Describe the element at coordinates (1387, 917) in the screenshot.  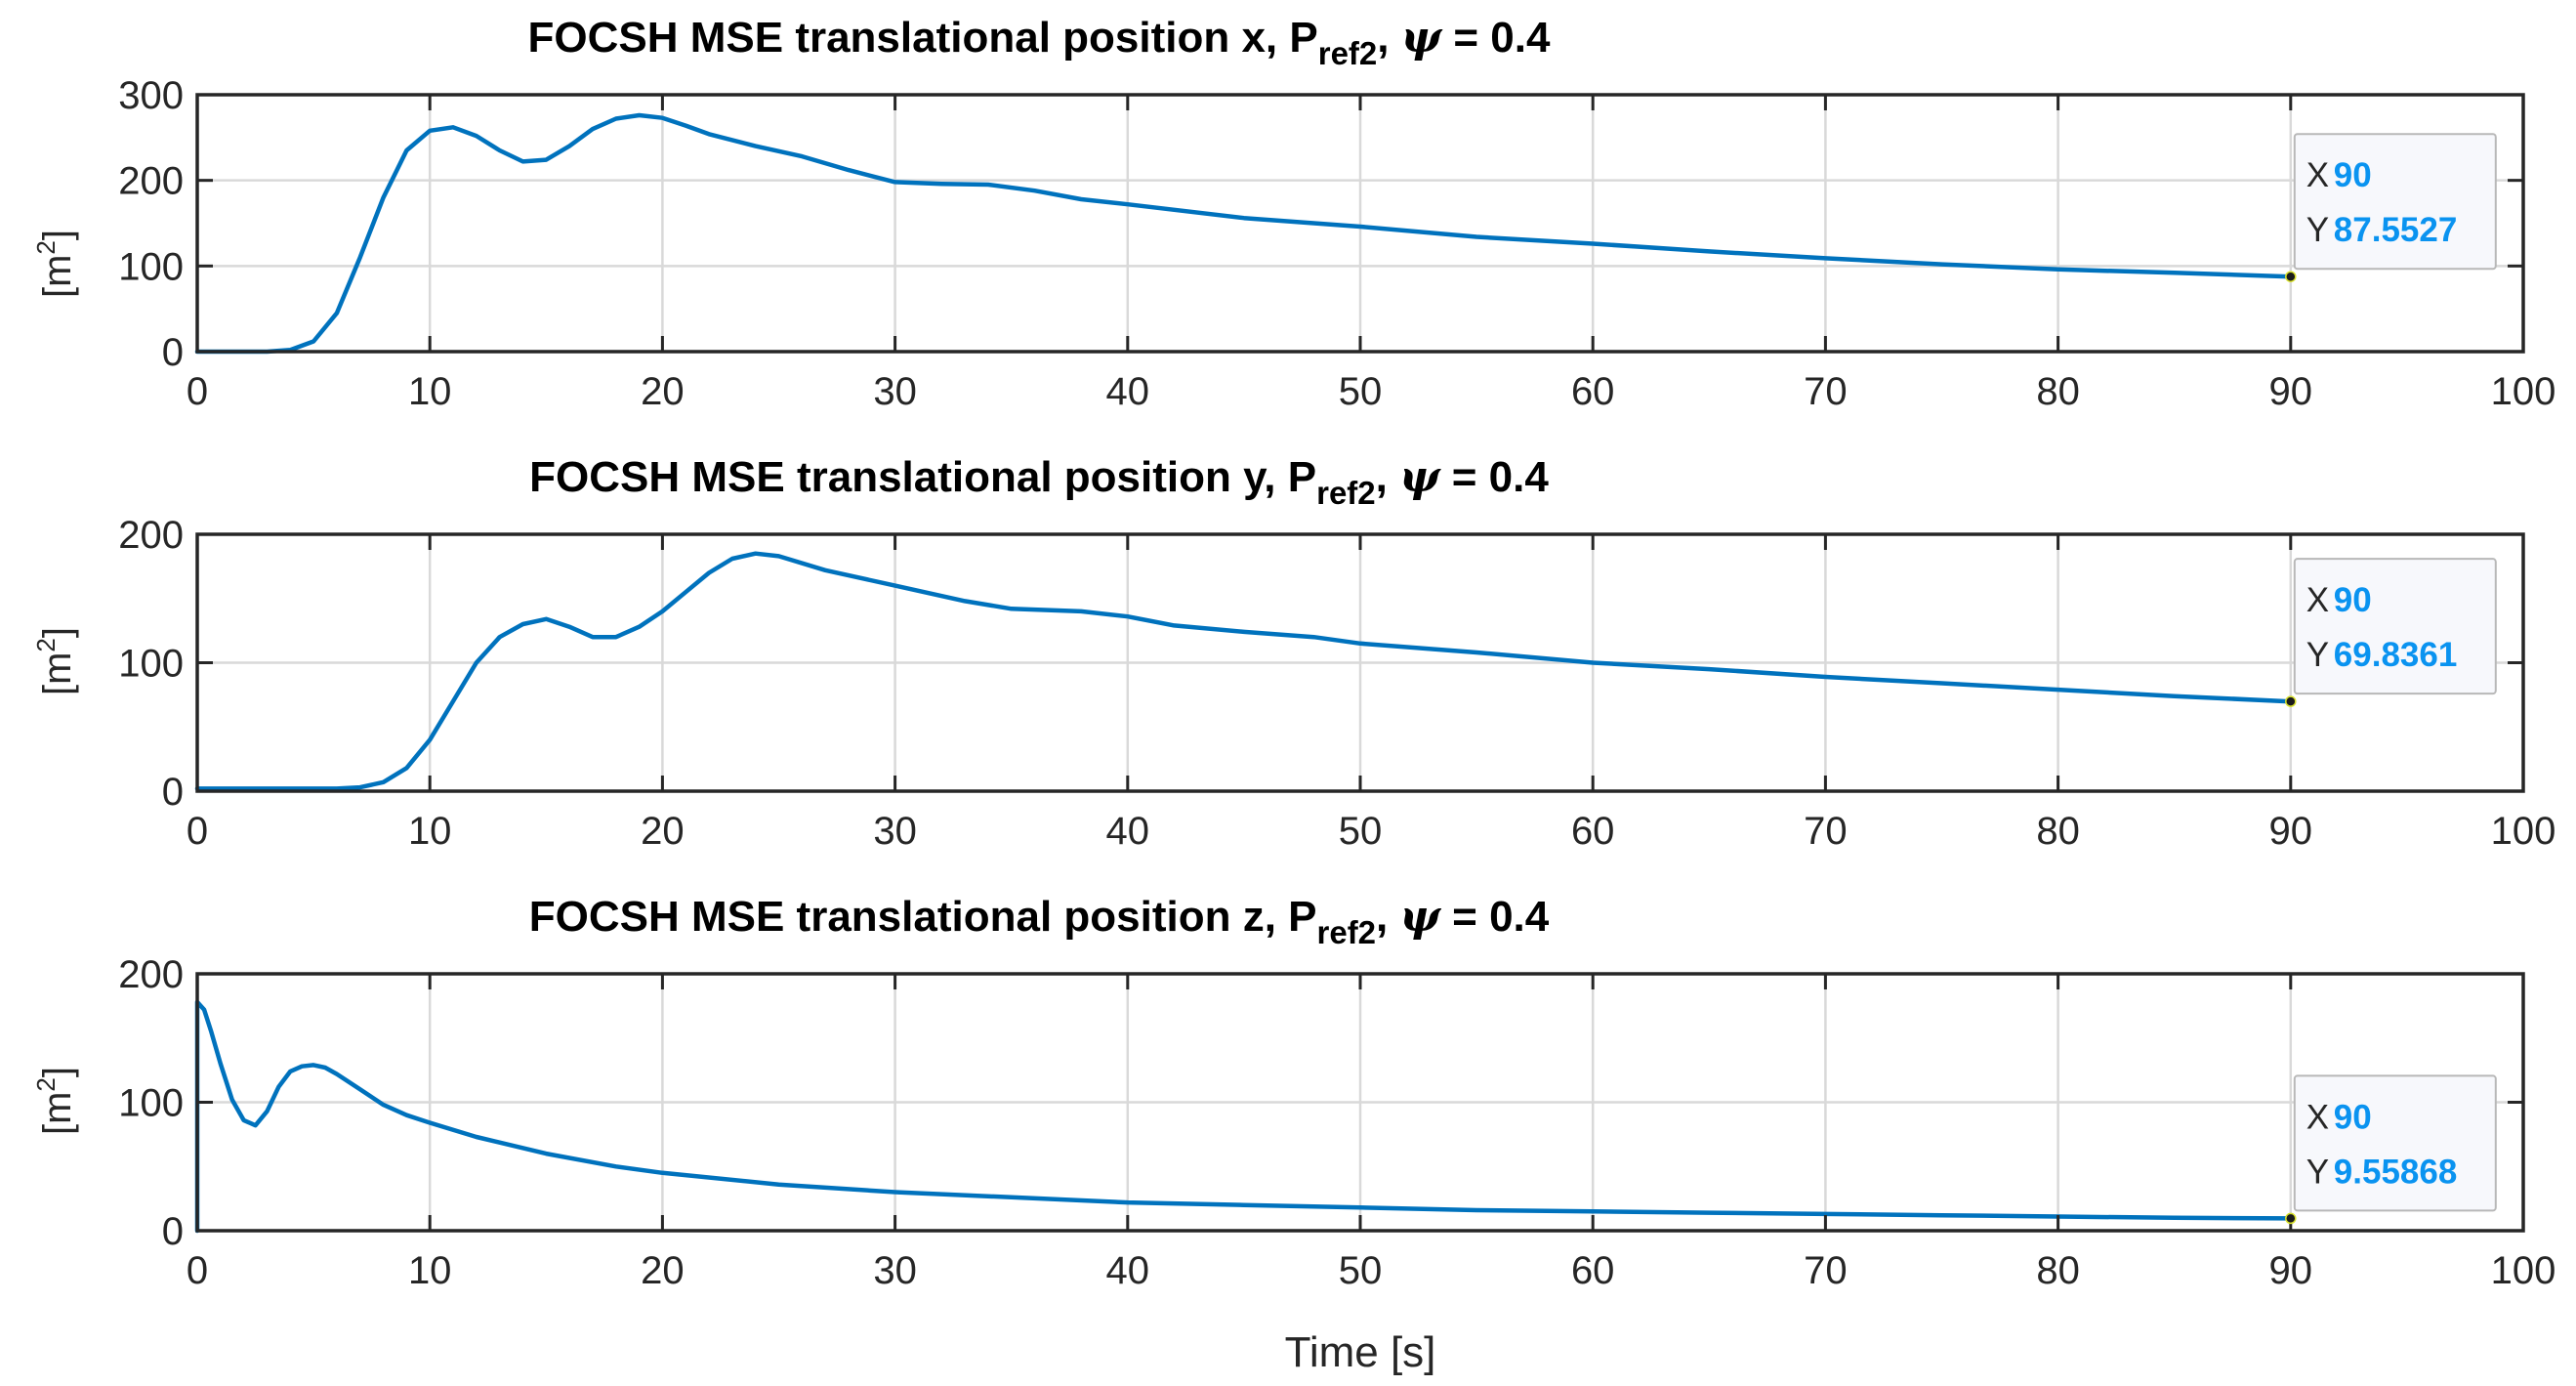
I see `subplot-z-title-sep: ,` at that location.